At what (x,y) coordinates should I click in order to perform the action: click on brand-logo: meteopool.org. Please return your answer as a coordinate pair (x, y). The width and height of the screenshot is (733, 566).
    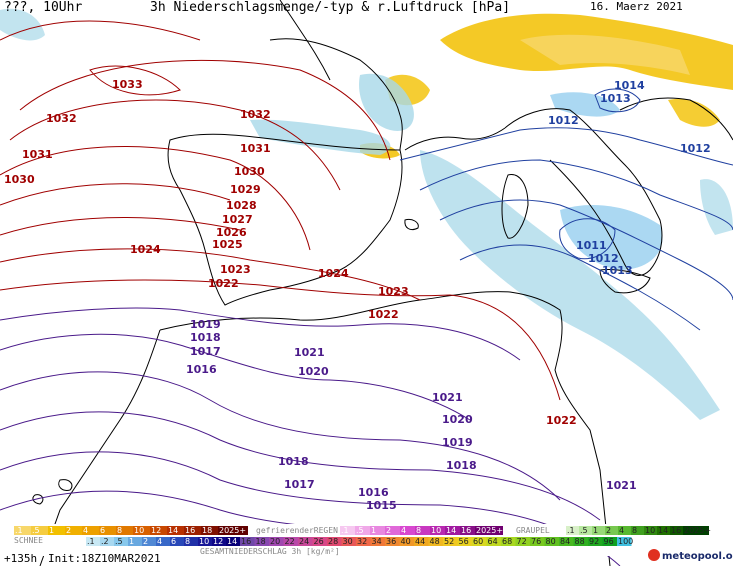
    Looking at the image, I should click on (690, 555).